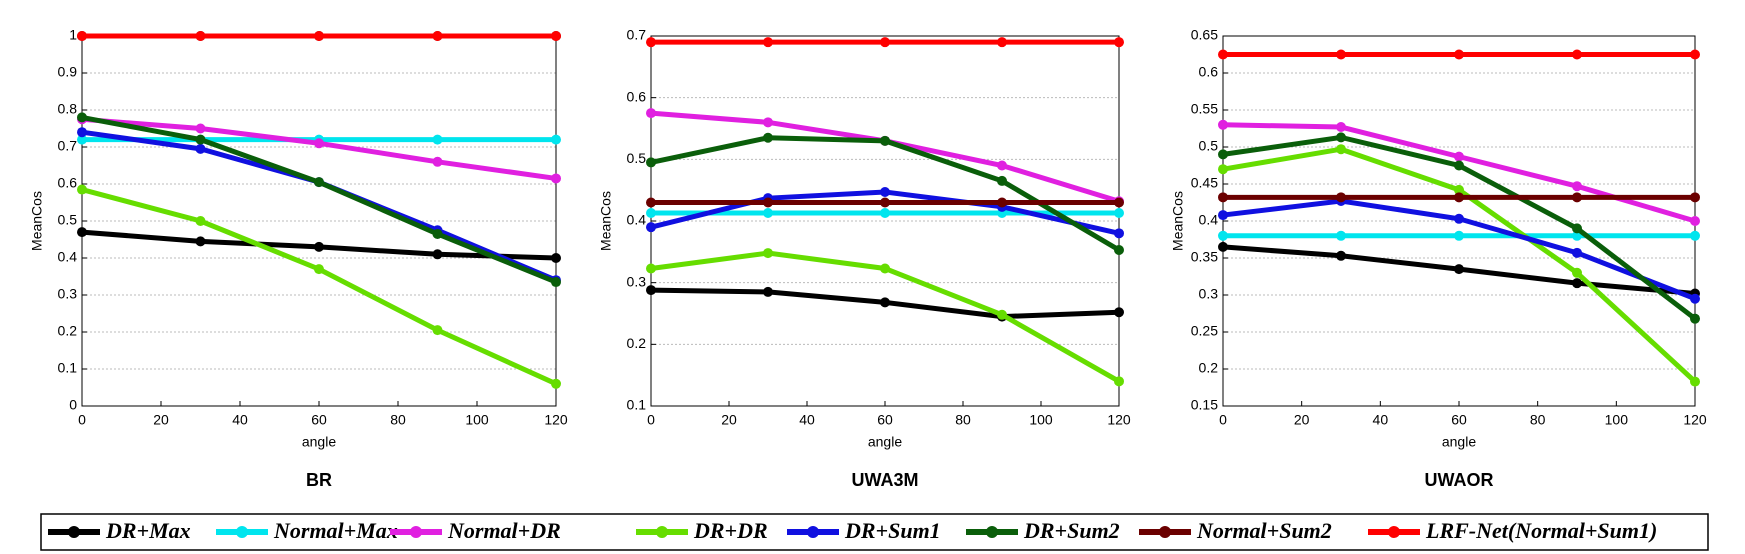 This screenshot has height=554, width=1745. I want to click on legend-label: Normal+Sum2, so click(1264, 530).